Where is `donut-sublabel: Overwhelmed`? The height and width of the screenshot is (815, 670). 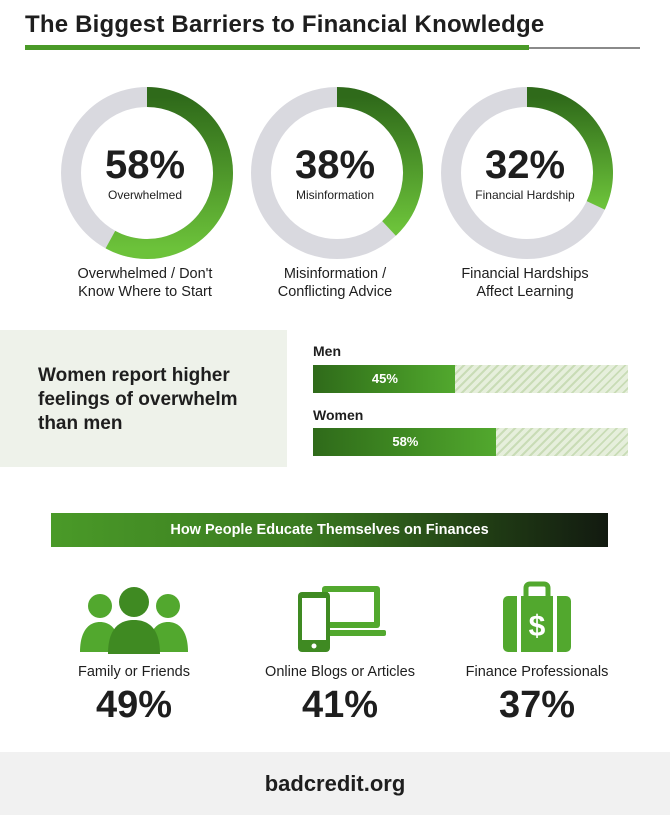
donut-sublabel: Overwhelmed is located at coordinates (145, 195).